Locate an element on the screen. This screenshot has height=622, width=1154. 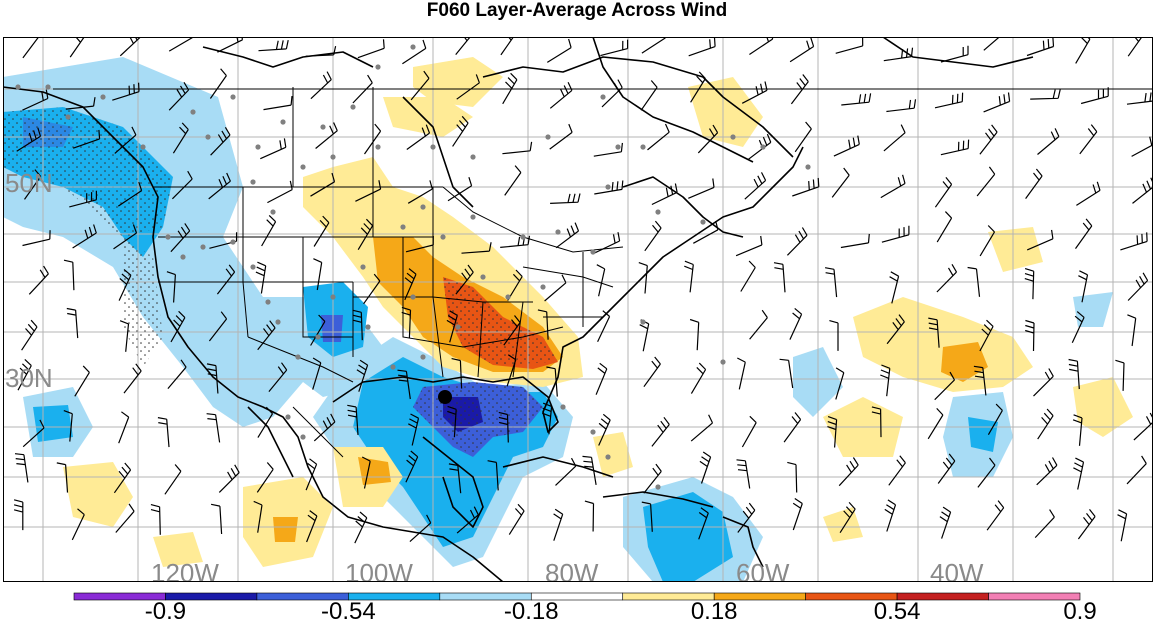
lon-label-60w: 60W is located at coordinates (763, 570).